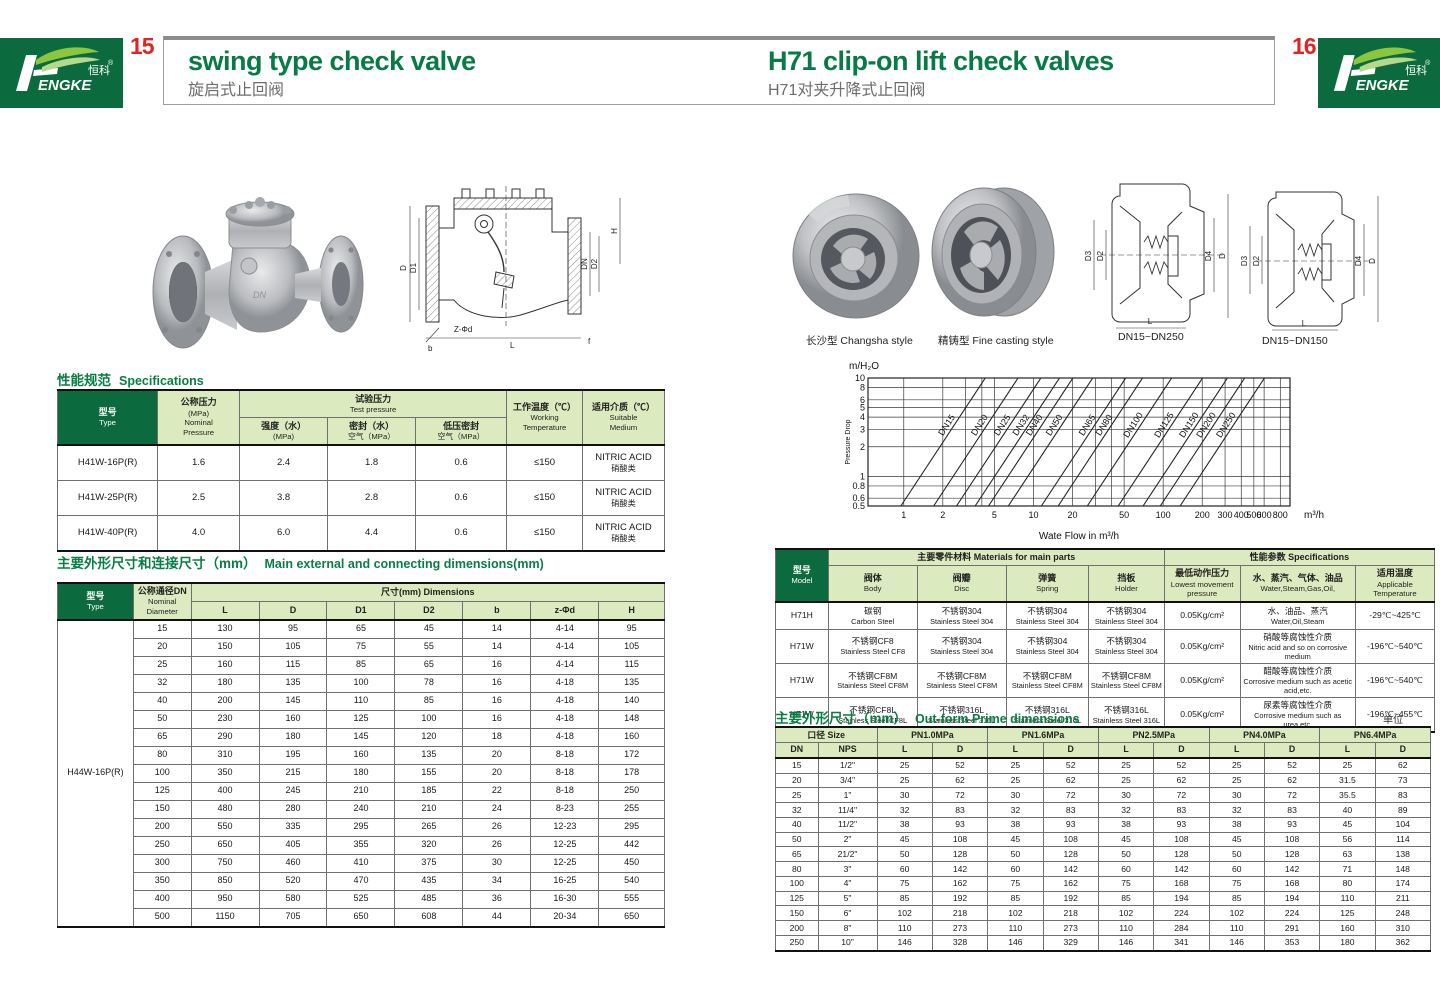  What do you see at coordinates (1161, 259) in the screenshot?
I see `wafer-valve-drawing-1: D3 D2 D4 D L` at bounding box center [1161, 259].